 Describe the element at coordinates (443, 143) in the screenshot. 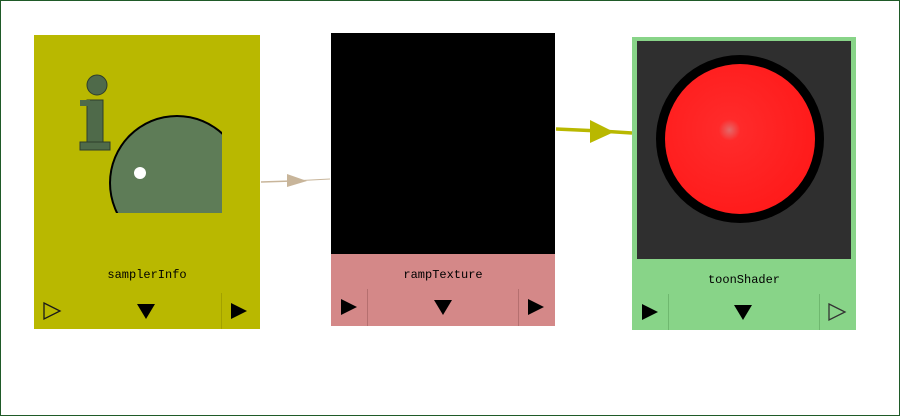

I see `ramp-texture-swatch` at that location.